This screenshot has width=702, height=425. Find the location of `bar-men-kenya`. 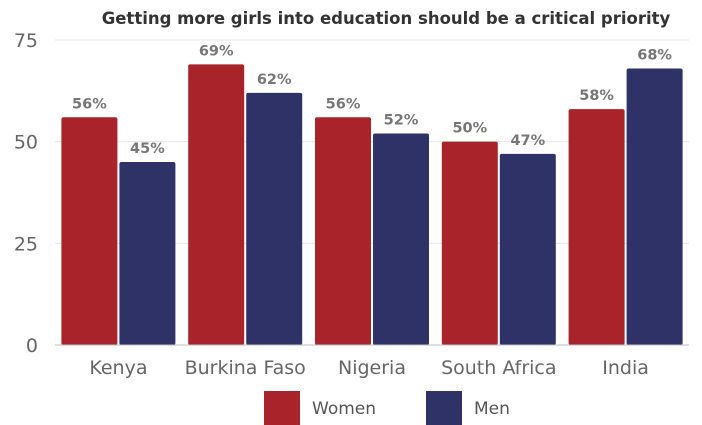

bar-men-kenya is located at coordinates (147, 253).